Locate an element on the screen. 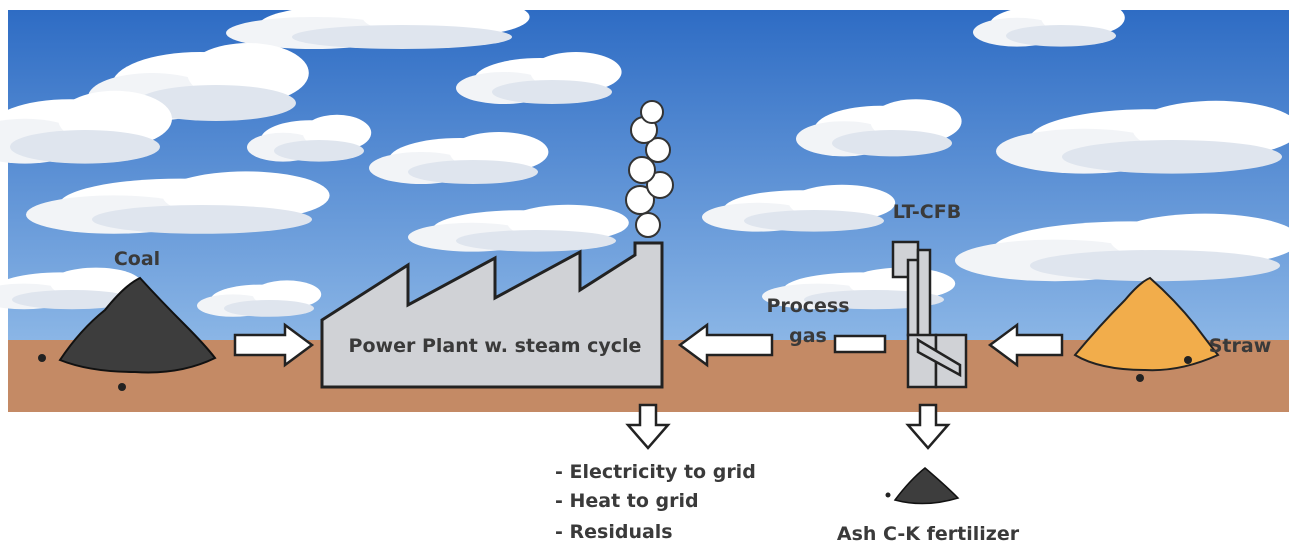 This screenshot has width=1289, height=548. cfb-label: LT-CFB is located at coordinates (927, 212).